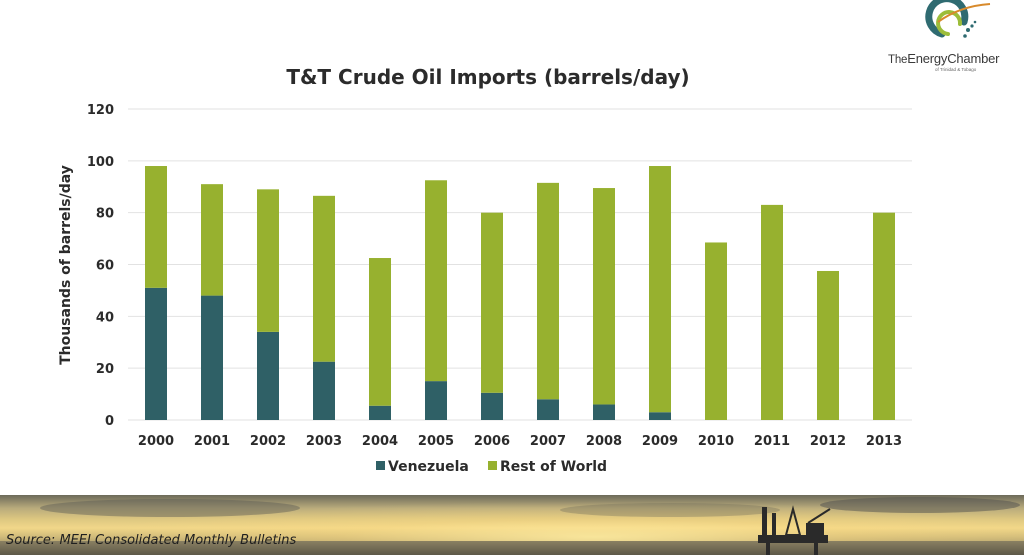 The image size is (1024, 555). I want to click on x-tick-label: 2012, so click(828, 441).